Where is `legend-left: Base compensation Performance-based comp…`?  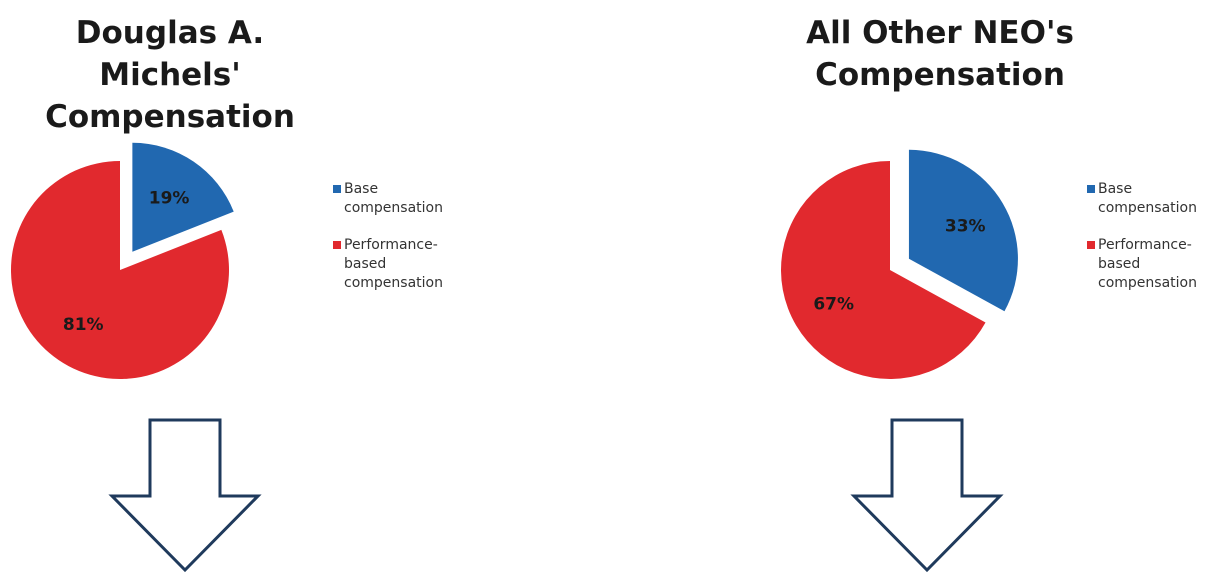
legend-left: Base compensation Performance-based comp… is located at coordinates (393, 245).